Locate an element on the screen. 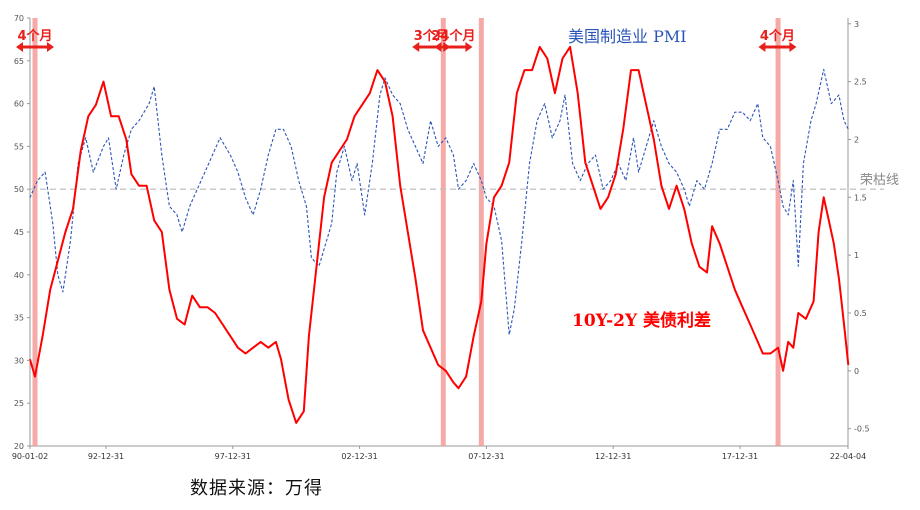 Image resolution: width=920 pixels, height=510 pixels. x-tick-label: 17-12-31 is located at coordinates (740, 456).